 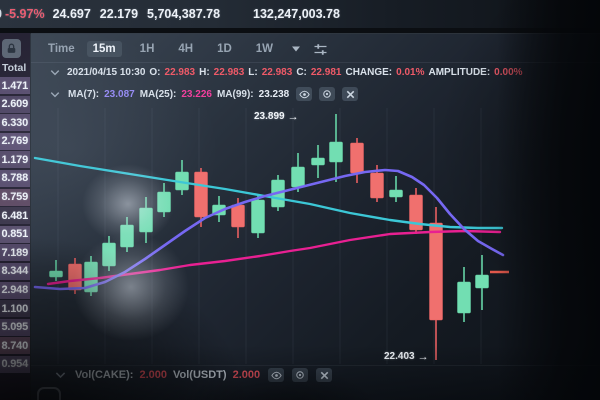 I want to click on volume-remove-button, so click(x=324, y=375).